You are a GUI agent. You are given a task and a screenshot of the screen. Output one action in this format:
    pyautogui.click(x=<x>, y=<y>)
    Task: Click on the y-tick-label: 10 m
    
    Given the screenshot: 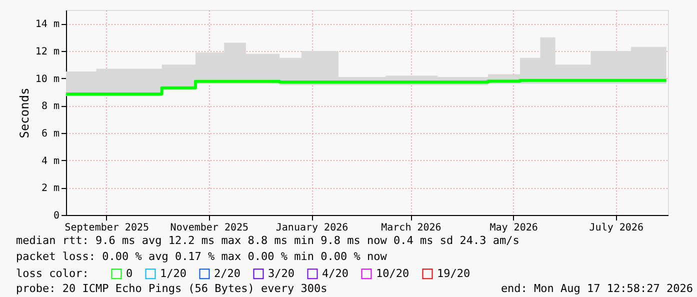 What is the action you would take?
    pyautogui.click(x=47, y=79)
    